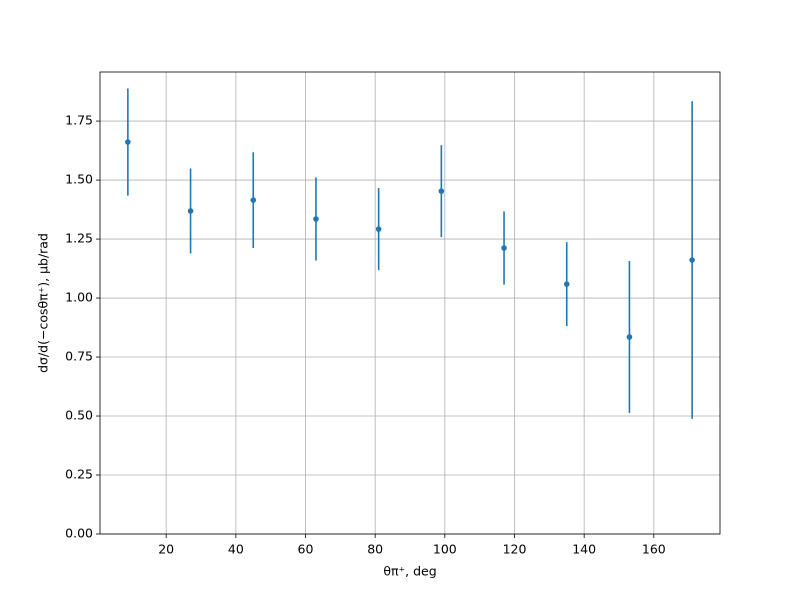  Describe the element at coordinates (306, 549) in the screenshot. I see `x-tick-label: 60` at that location.